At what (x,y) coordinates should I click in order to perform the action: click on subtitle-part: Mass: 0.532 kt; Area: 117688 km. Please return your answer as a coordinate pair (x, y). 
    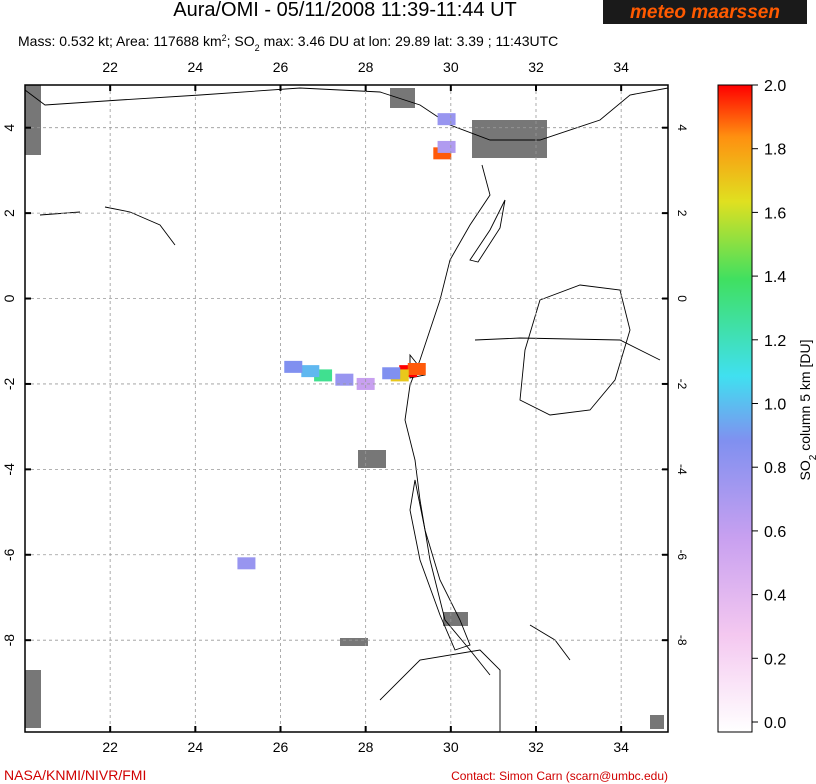
    Looking at the image, I should click on (120, 41).